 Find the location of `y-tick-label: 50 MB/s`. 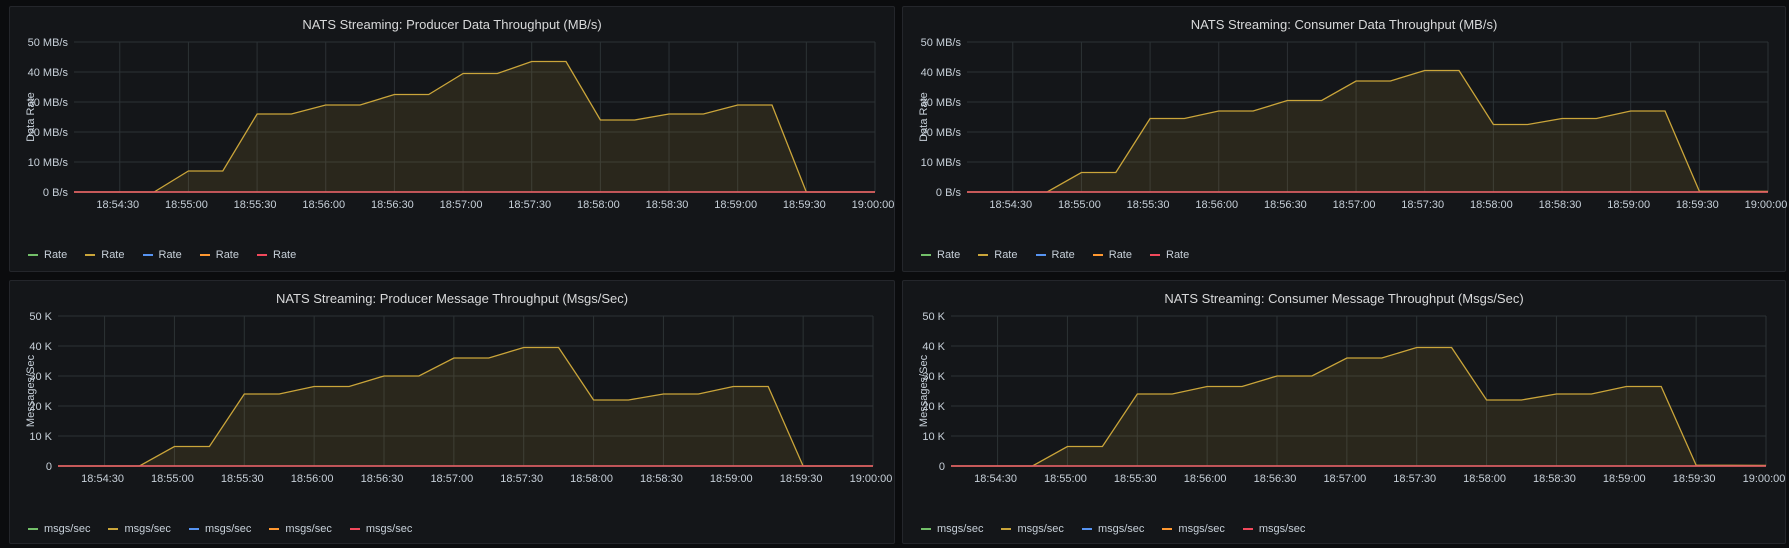

y-tick-label: 50 MB/s is located at coordinates (48, 43).